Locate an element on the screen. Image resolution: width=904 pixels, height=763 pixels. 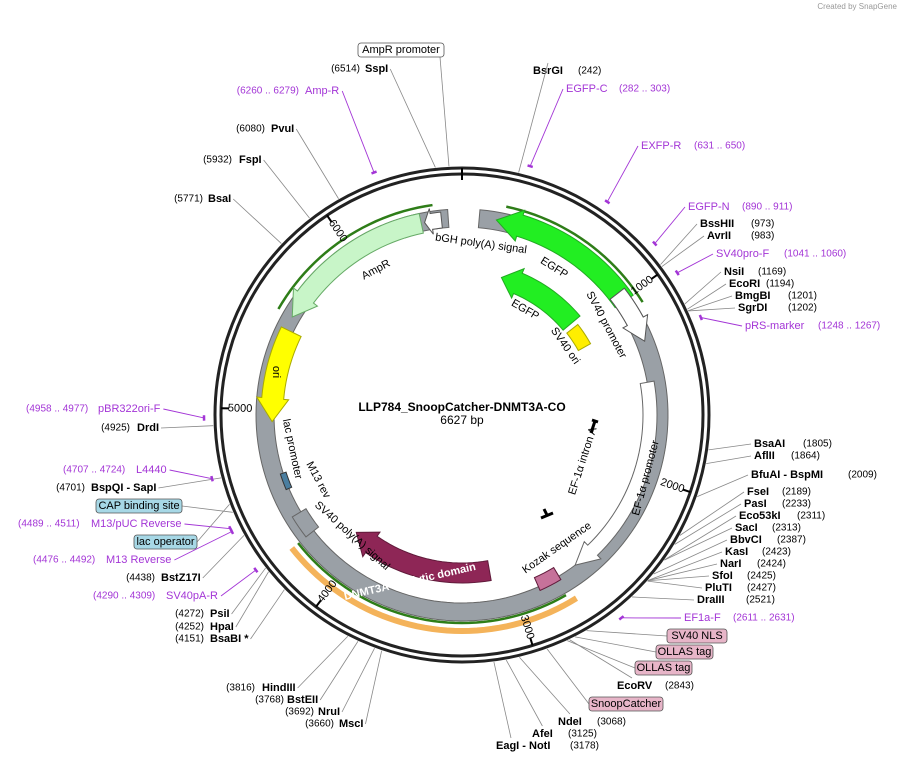
plasmid-size: 6627 bp is located at coordinates (462, 420).